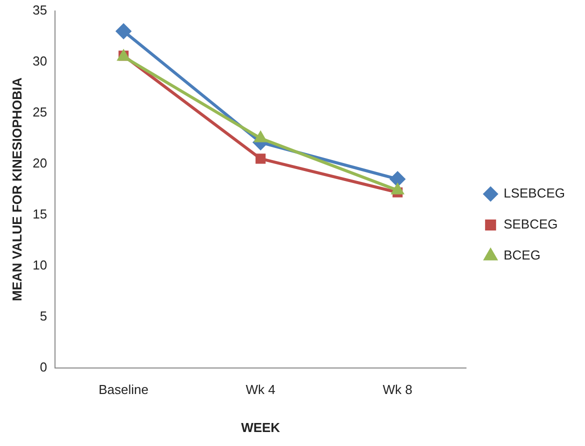 Image resolution: width=585 pixels, height=446 pixels. What do you see at coordinates (123, 390) in the screenshot?
I see `x-tick-label: Baseline` at bounding box center [123, 390].